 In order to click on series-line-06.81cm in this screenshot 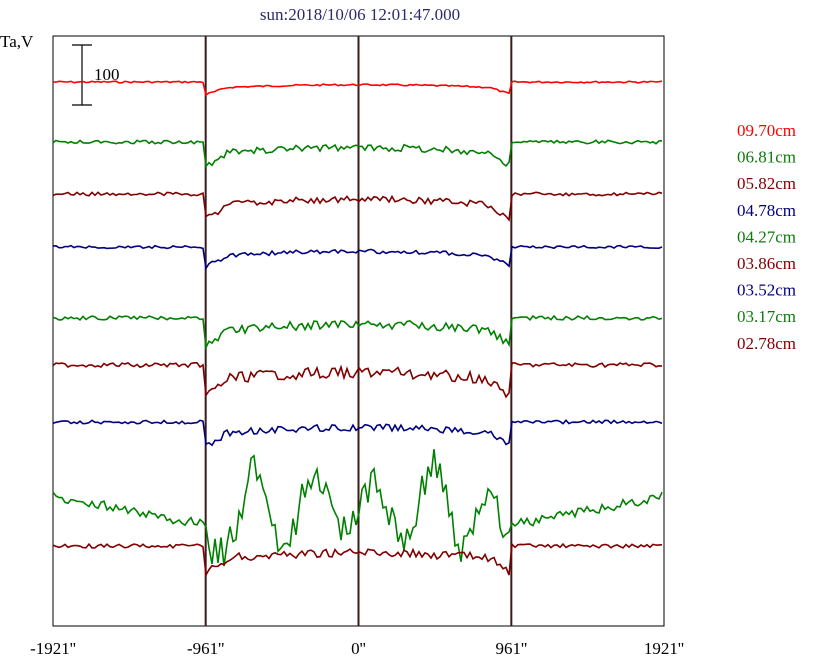, I will do `click(357, 154)`.